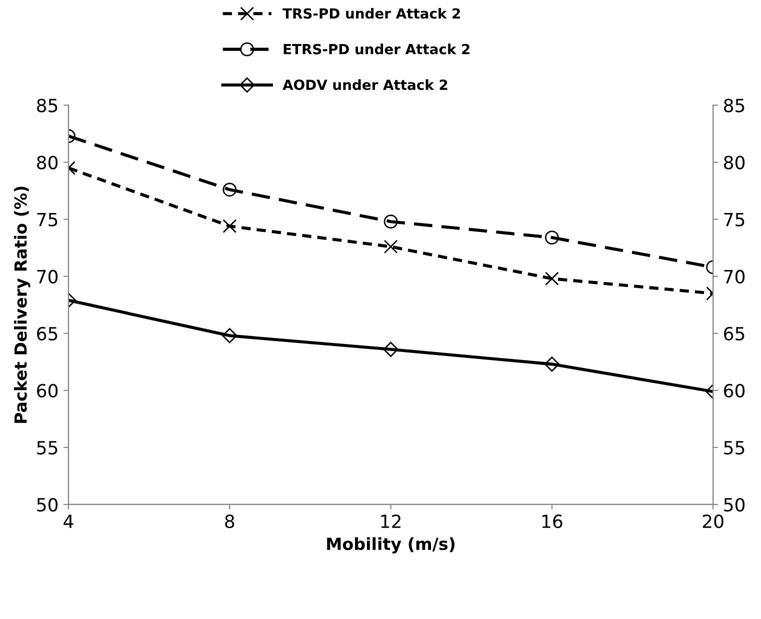 The image size is (761, 619). What do you see at coordinates (47, 391) in the screenshot?
I see `y-tick-label: 60` at bounding box center [47, 391].